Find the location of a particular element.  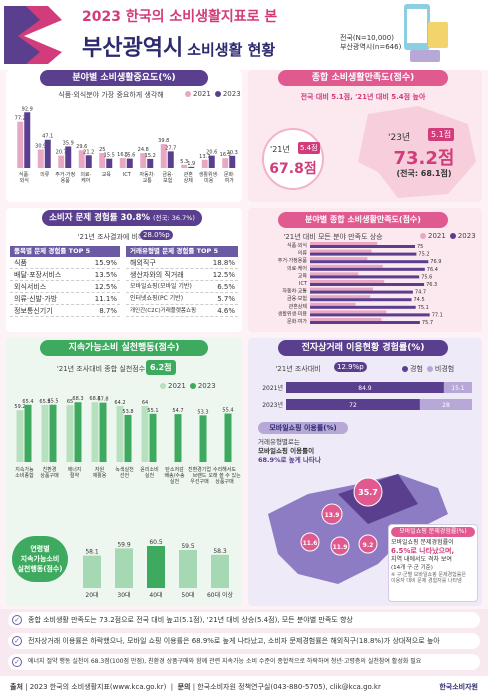

y23-national: (전국: 68.1점) is located at coordinates (424, 173).